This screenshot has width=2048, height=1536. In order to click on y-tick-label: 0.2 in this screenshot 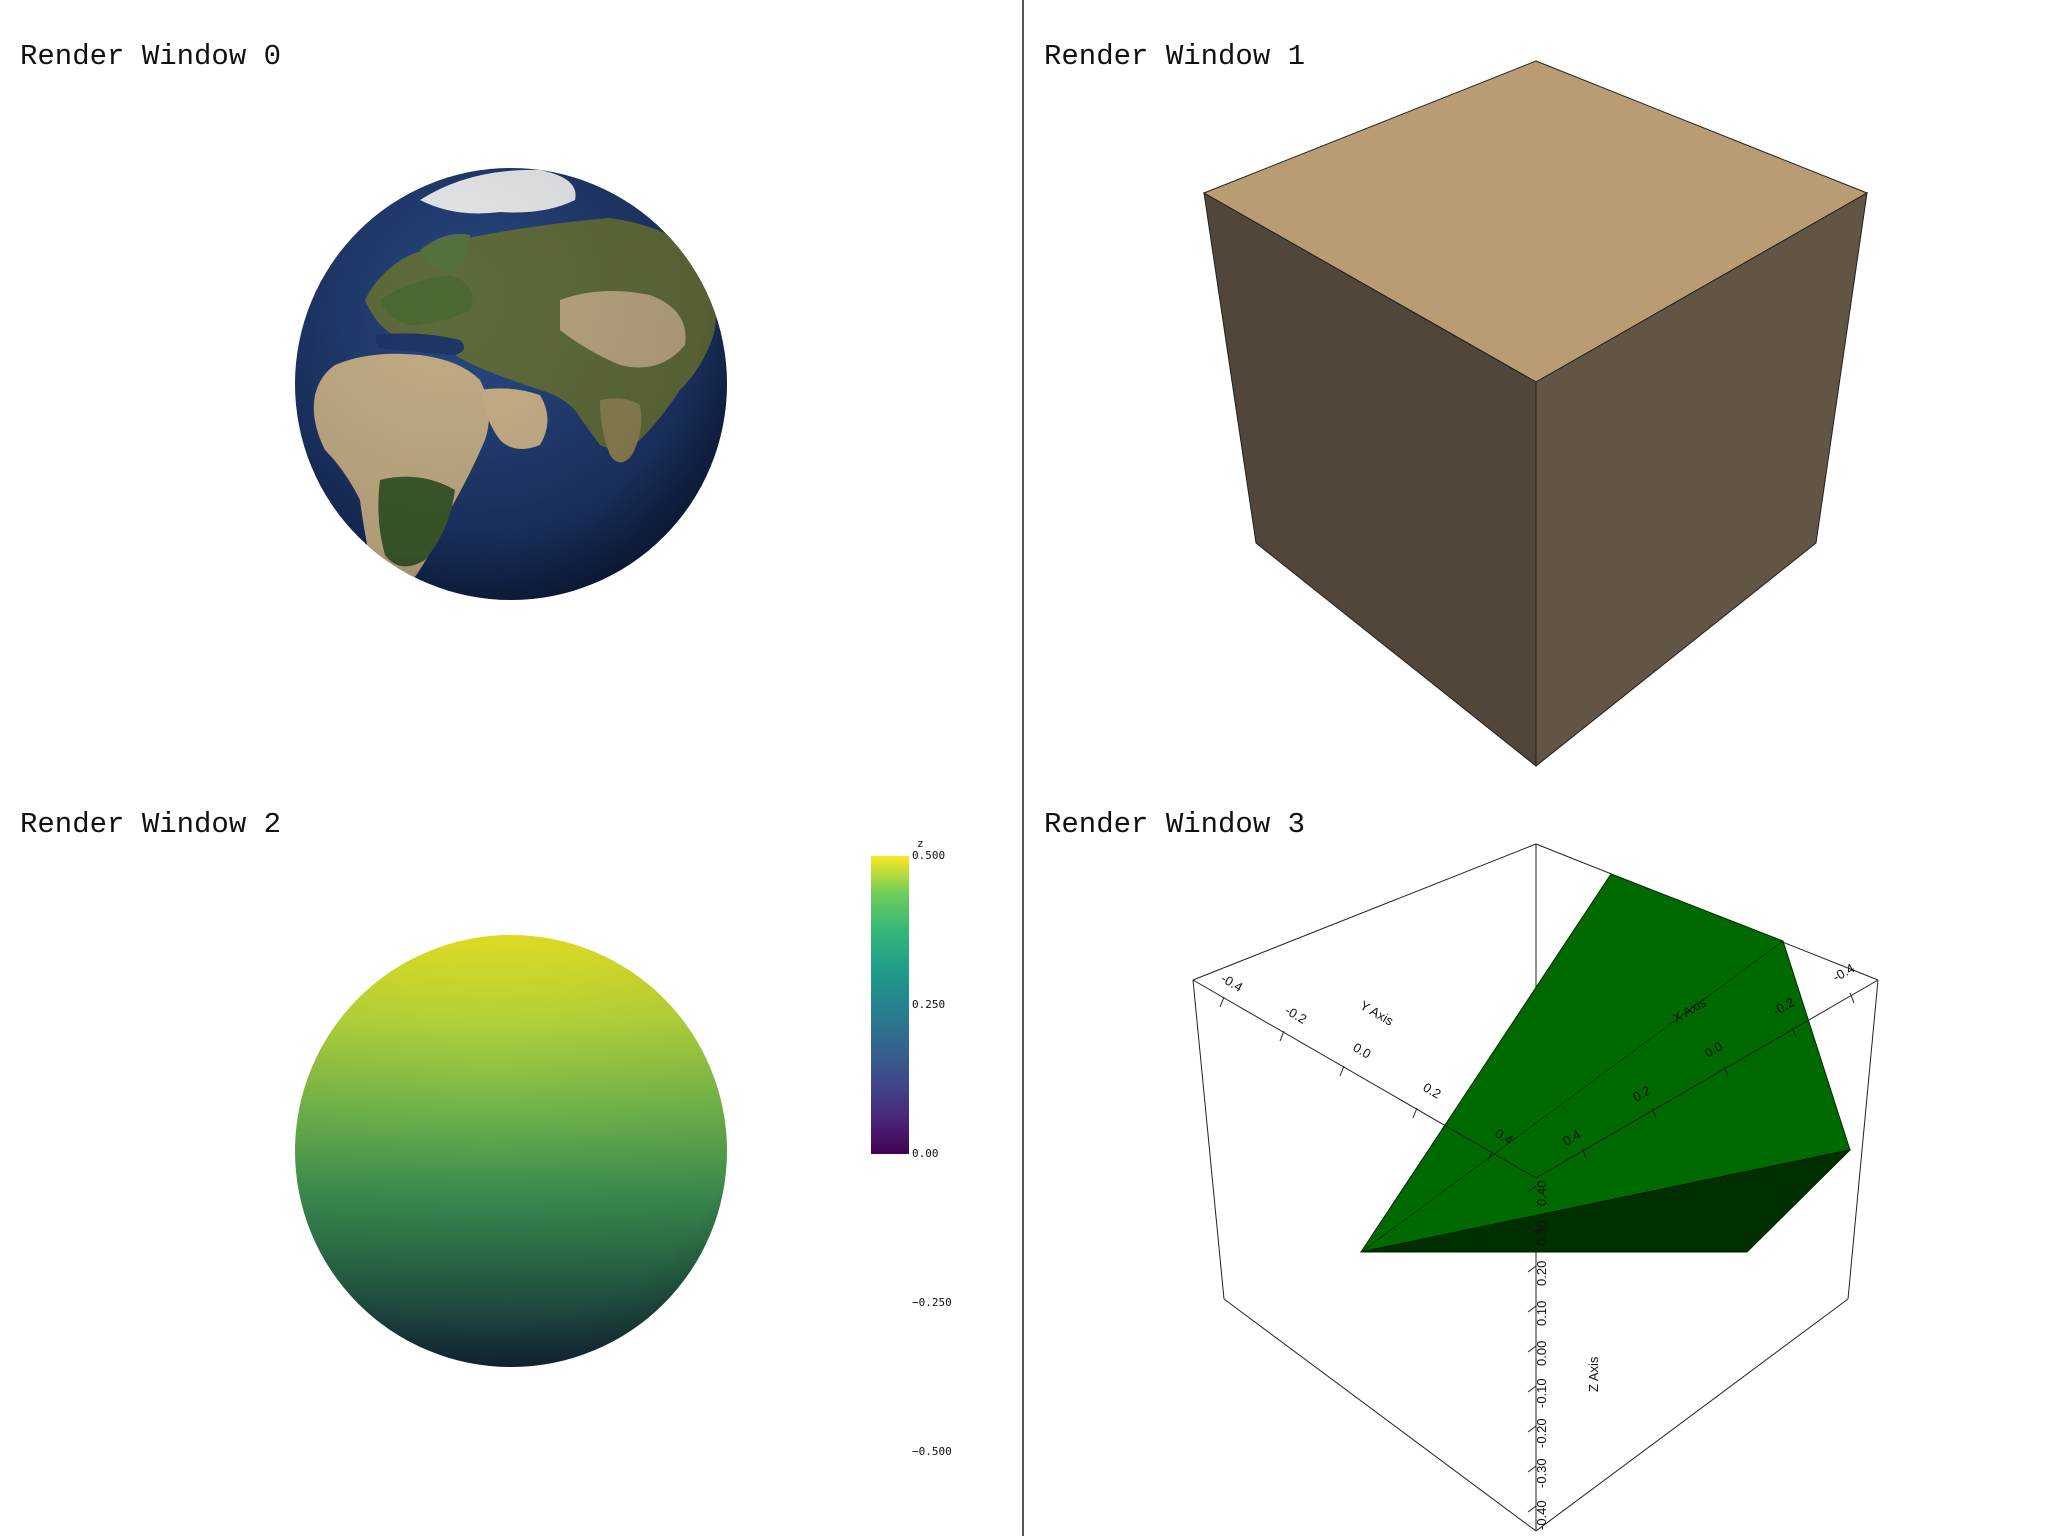, I will do `click(1432, 1091)`.